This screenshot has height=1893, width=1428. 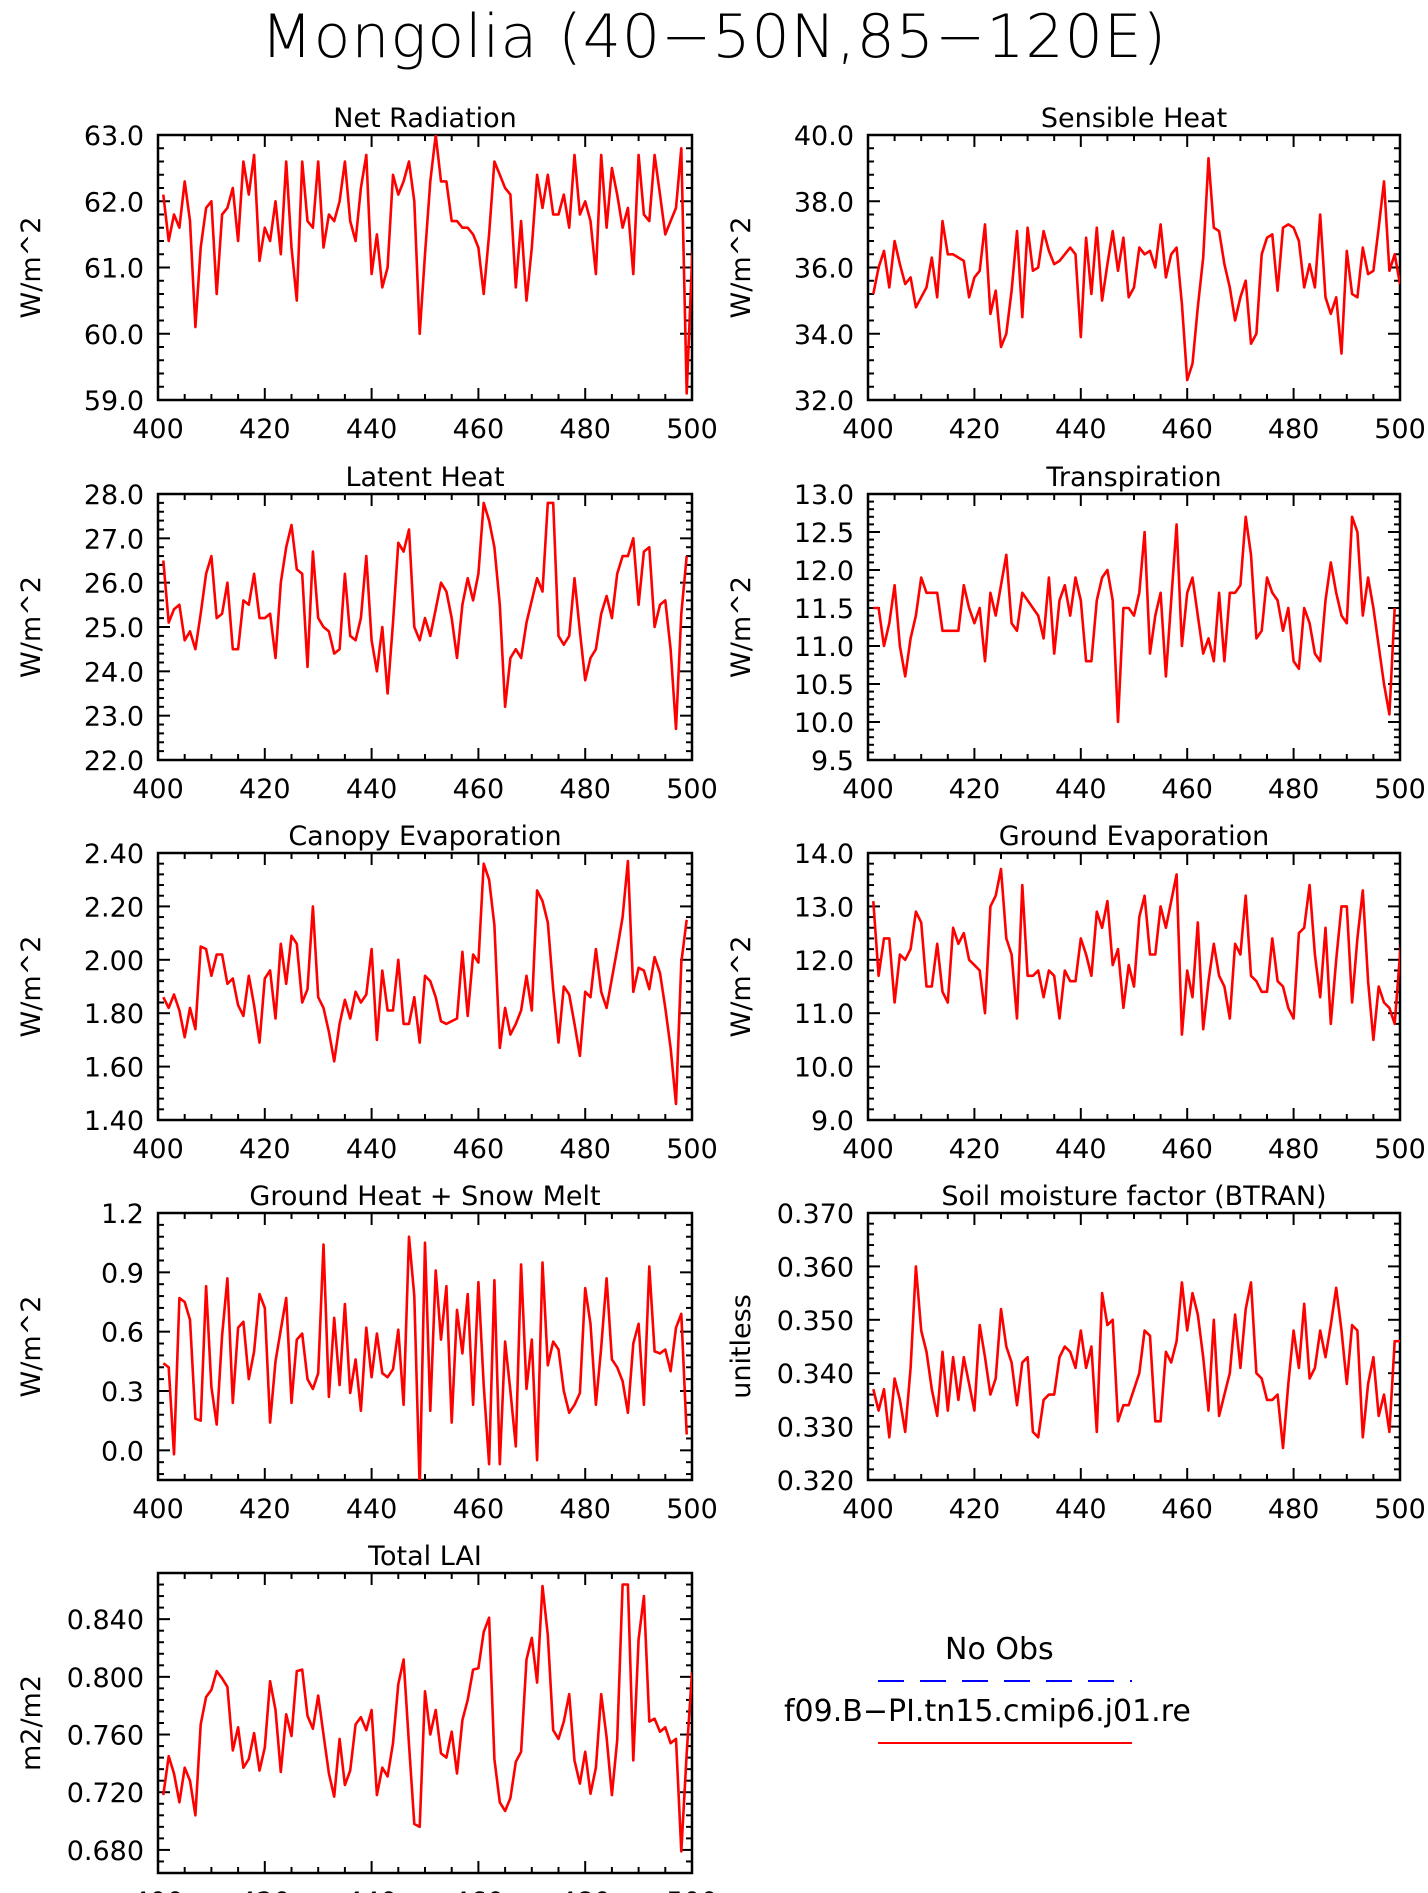 I want to click on y-tick-label: 63.0, so click(x=114, y=136).